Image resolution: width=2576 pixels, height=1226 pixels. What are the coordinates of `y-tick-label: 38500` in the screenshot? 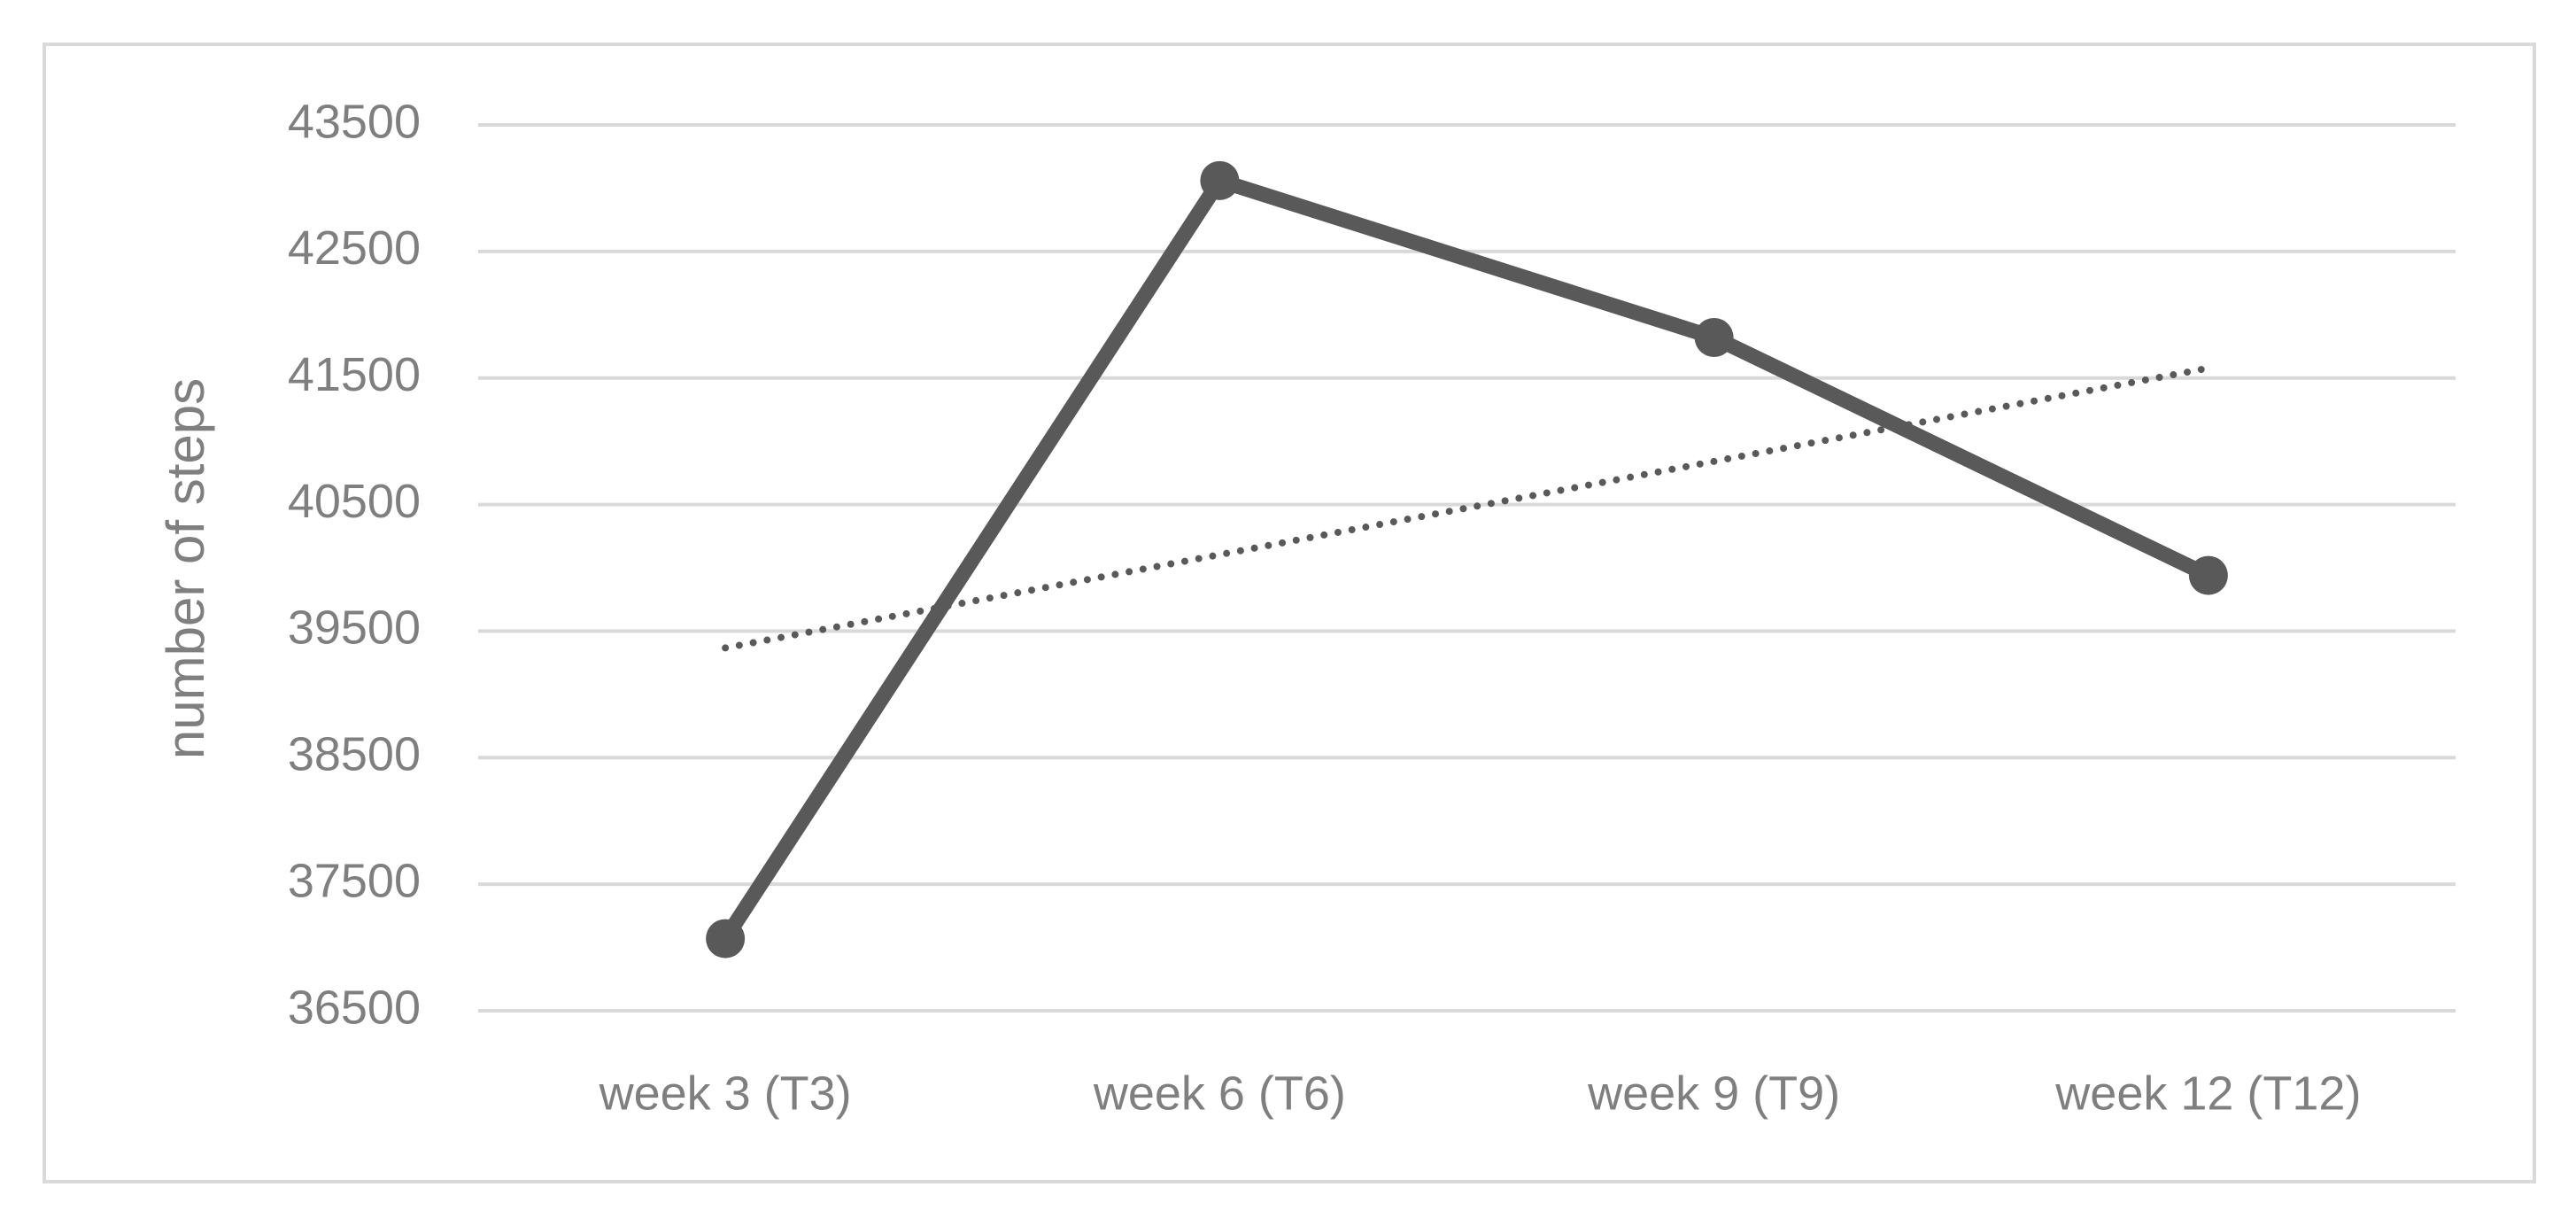 It's located at (354, 754).